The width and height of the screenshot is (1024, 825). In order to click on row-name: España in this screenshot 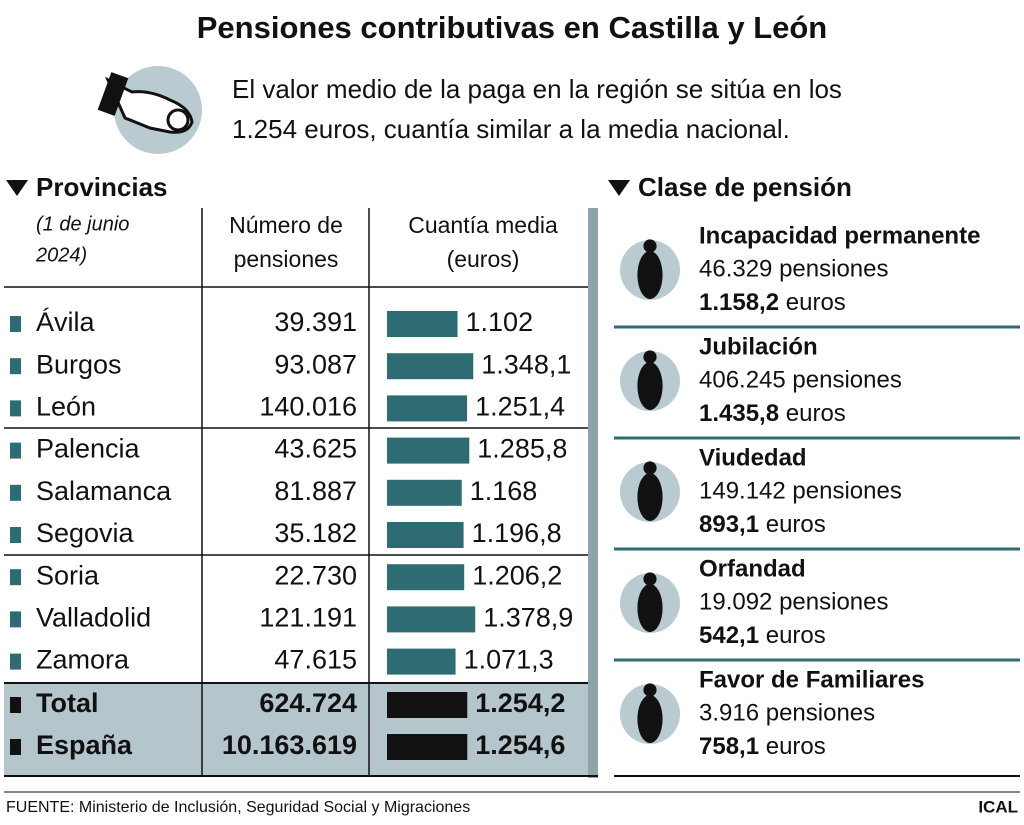, I will do `click(84, 745)`.